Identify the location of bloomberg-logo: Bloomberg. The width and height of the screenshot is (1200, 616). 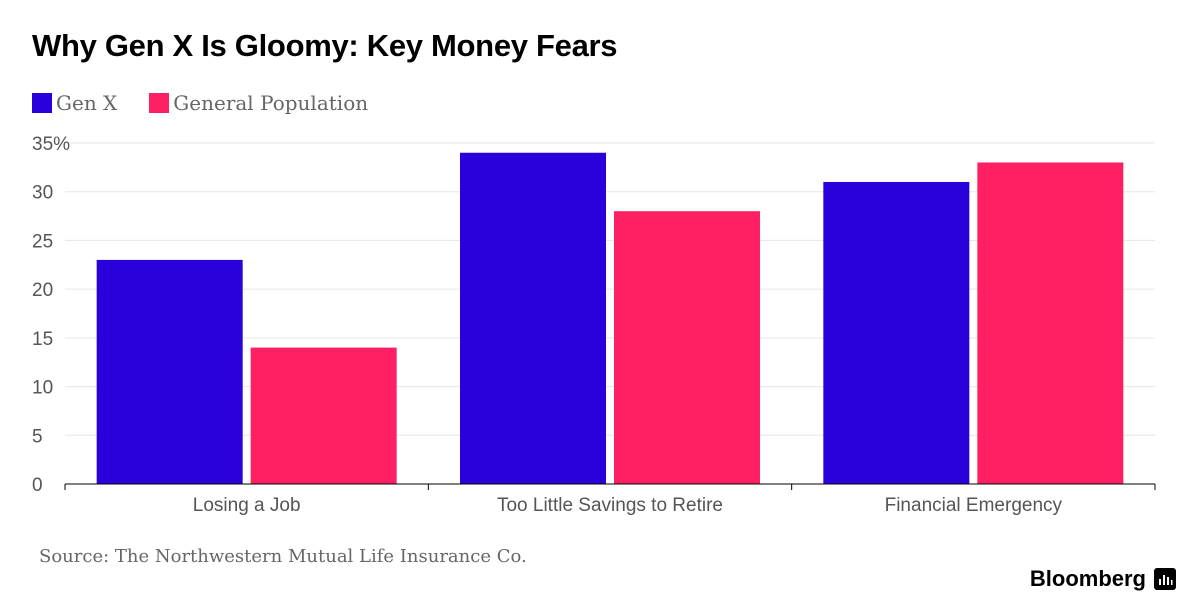
(1103, 579).